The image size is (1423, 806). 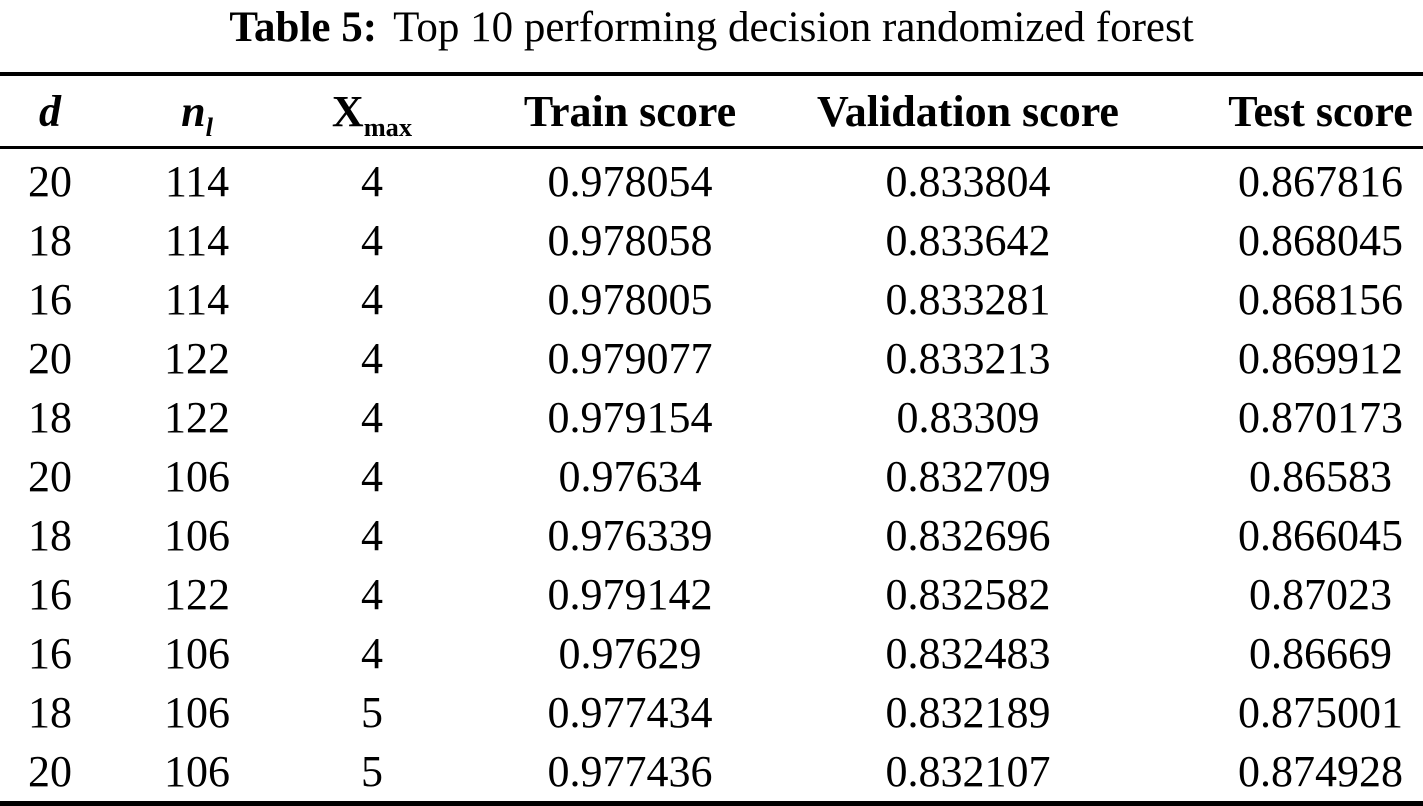 I want to click on cell-test-score: 0.868156, so click(x=1320, y=299).